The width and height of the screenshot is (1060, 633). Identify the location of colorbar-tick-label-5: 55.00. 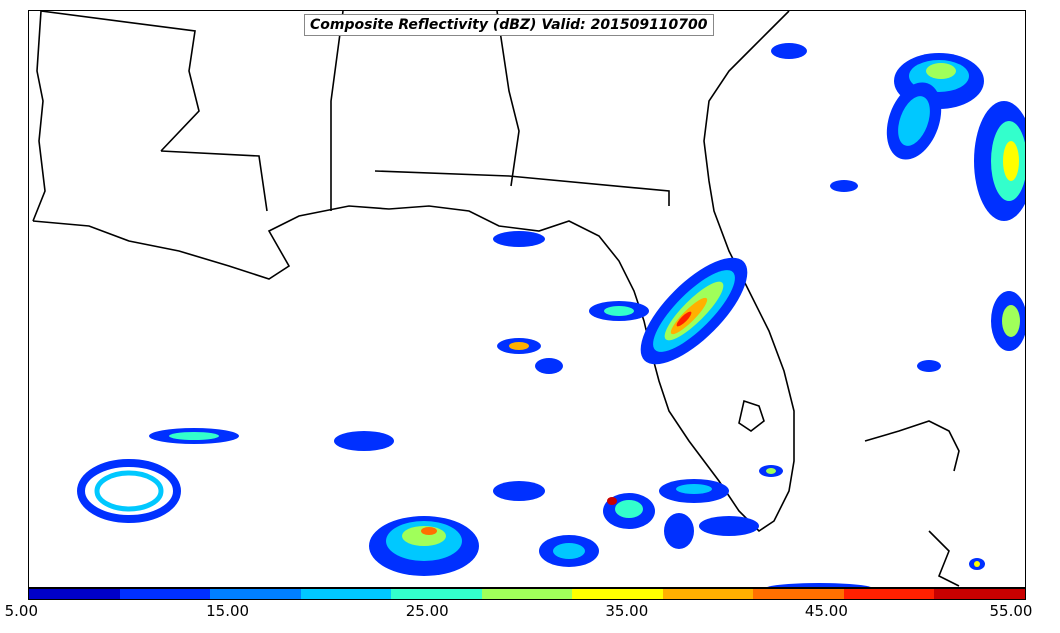
(1011, 611).